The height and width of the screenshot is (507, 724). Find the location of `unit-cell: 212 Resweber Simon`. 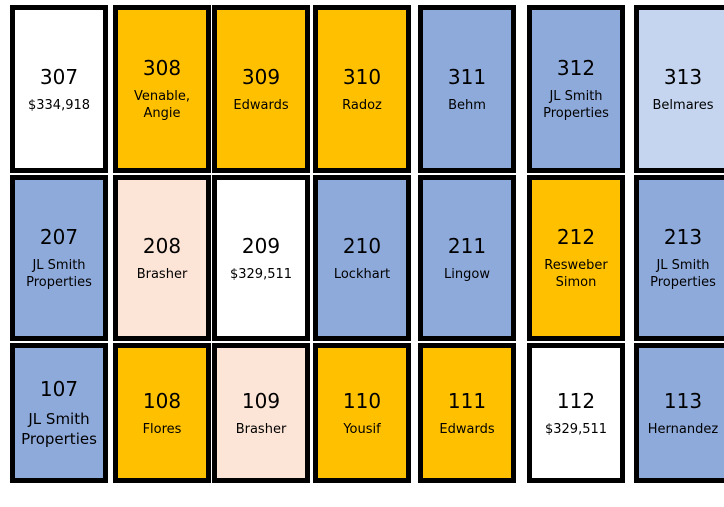

unit-cell: 212 Resweber Simon is located at coordinates (576, 258).